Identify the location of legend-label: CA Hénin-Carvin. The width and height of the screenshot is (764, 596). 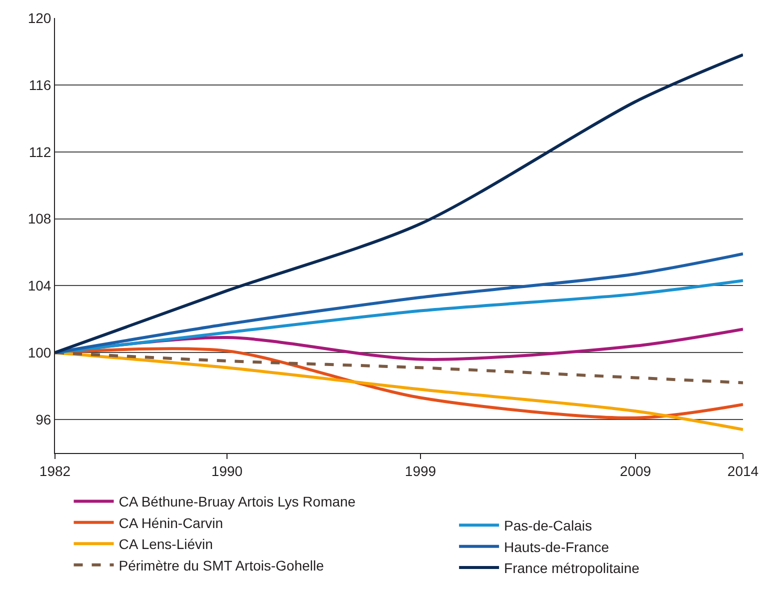
(171, 522).